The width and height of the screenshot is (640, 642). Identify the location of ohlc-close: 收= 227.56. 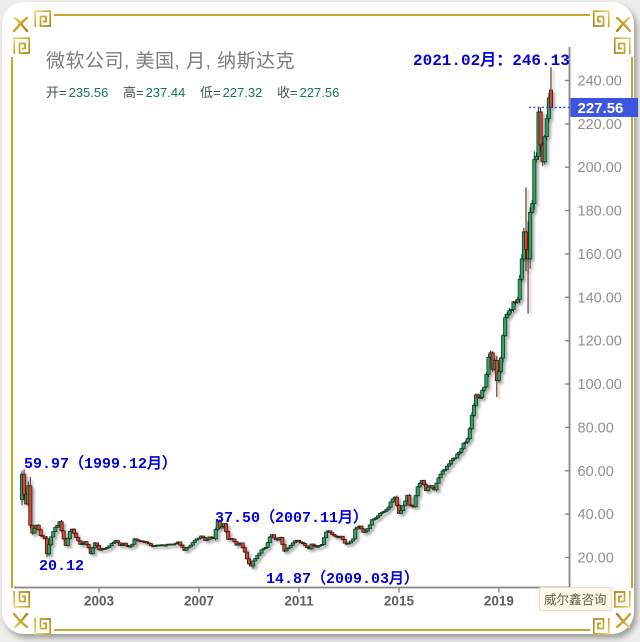
(308, 92).